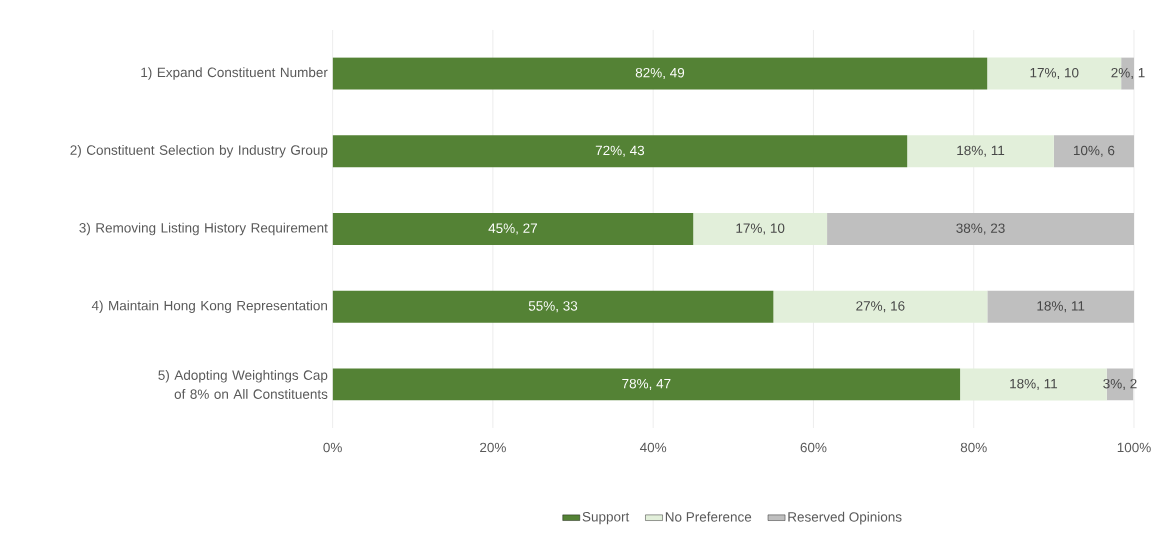  I want to click on data-label: 45%, 27, so click(512, 229).